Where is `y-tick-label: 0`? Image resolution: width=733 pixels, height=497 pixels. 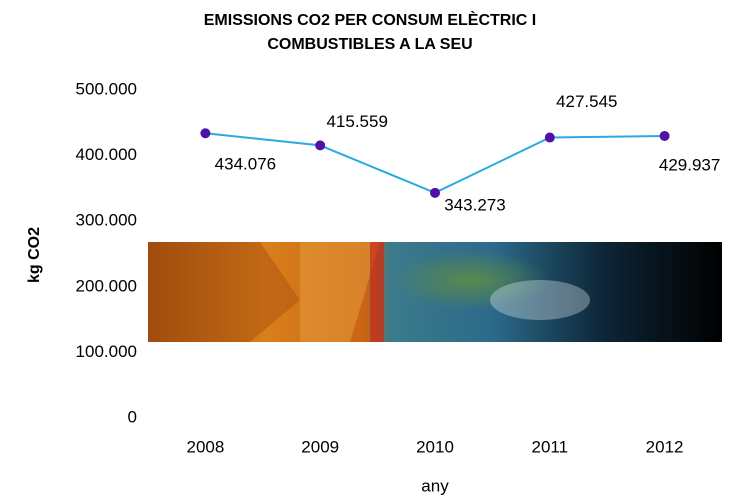
y-tick-label: 0 is located at coordinates (132, 416).